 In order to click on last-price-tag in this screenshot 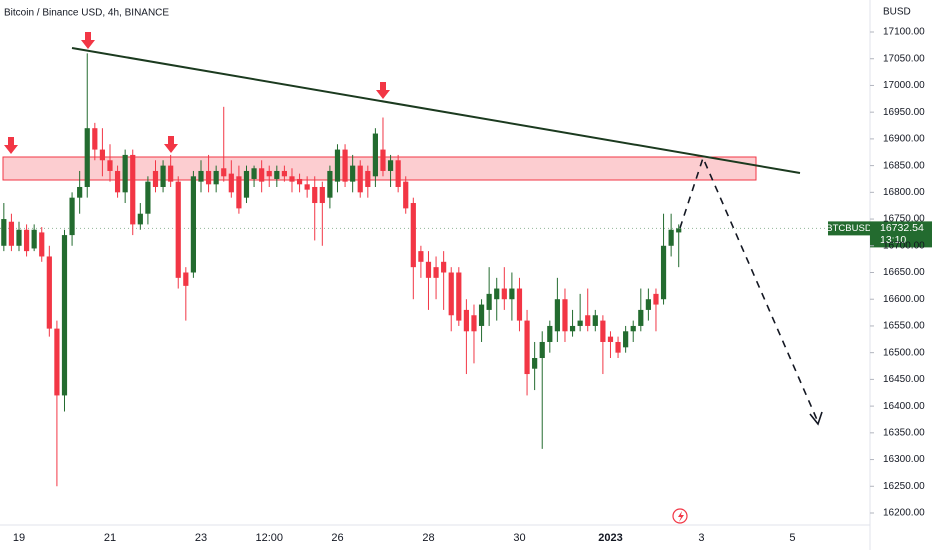, I will do `click(901, 234)`.